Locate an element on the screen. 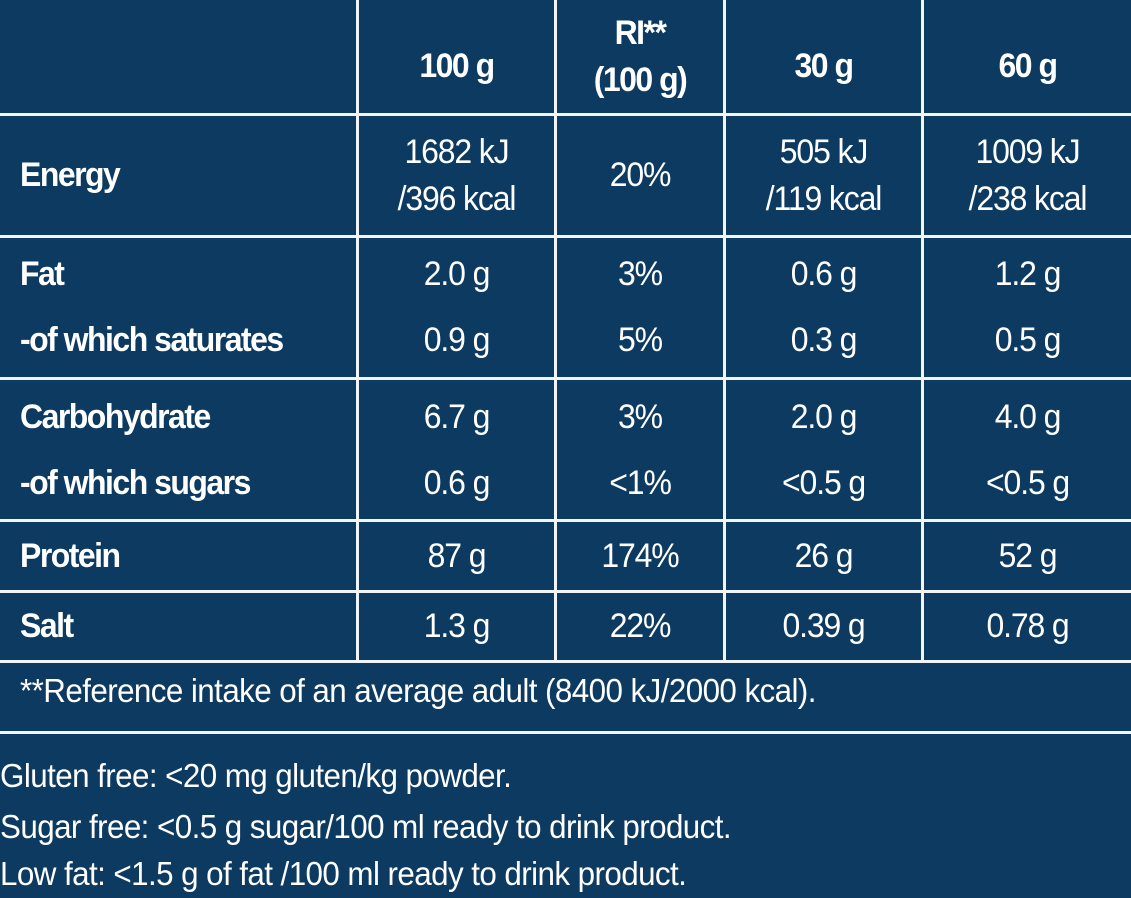 The image size is (1131, 898). note-gluten-free: Gluten free: <20 mg gluten/kg powder. is located at coordinates (256, 775).